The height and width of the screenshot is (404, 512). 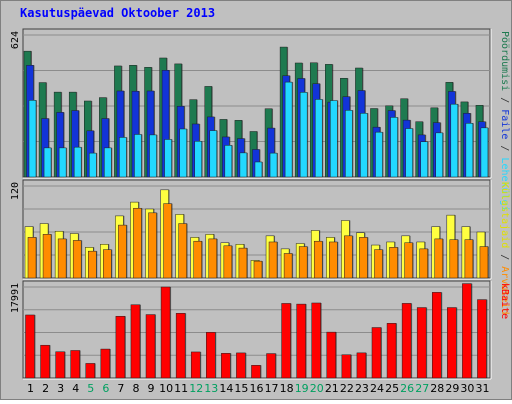 What do you see at coordinates (30, 388) in the screenshot?
I see `x-tick-label-day-1: 1` at bounding box center [30, 388].